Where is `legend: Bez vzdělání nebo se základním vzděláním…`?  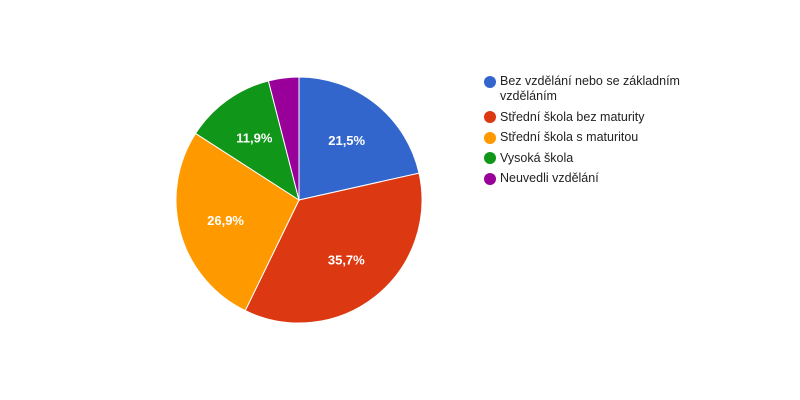
legend: Bez vzdělání nebo se základním vzděláním… is located at coordinates (599, 133).